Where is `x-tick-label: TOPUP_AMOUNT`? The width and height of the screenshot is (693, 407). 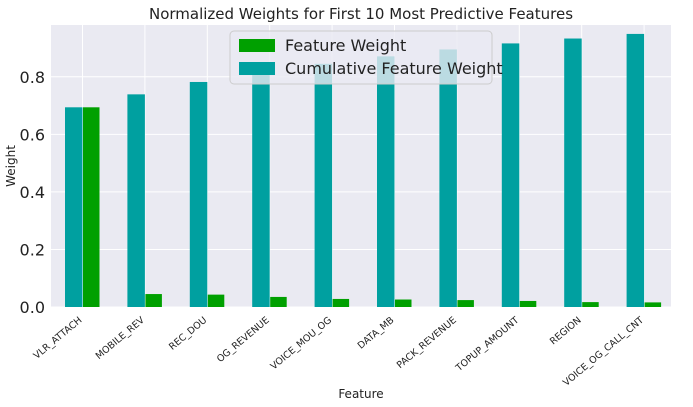
x-tick-label: TOPUP_AMOUNT is located at coordinates (487, 345).